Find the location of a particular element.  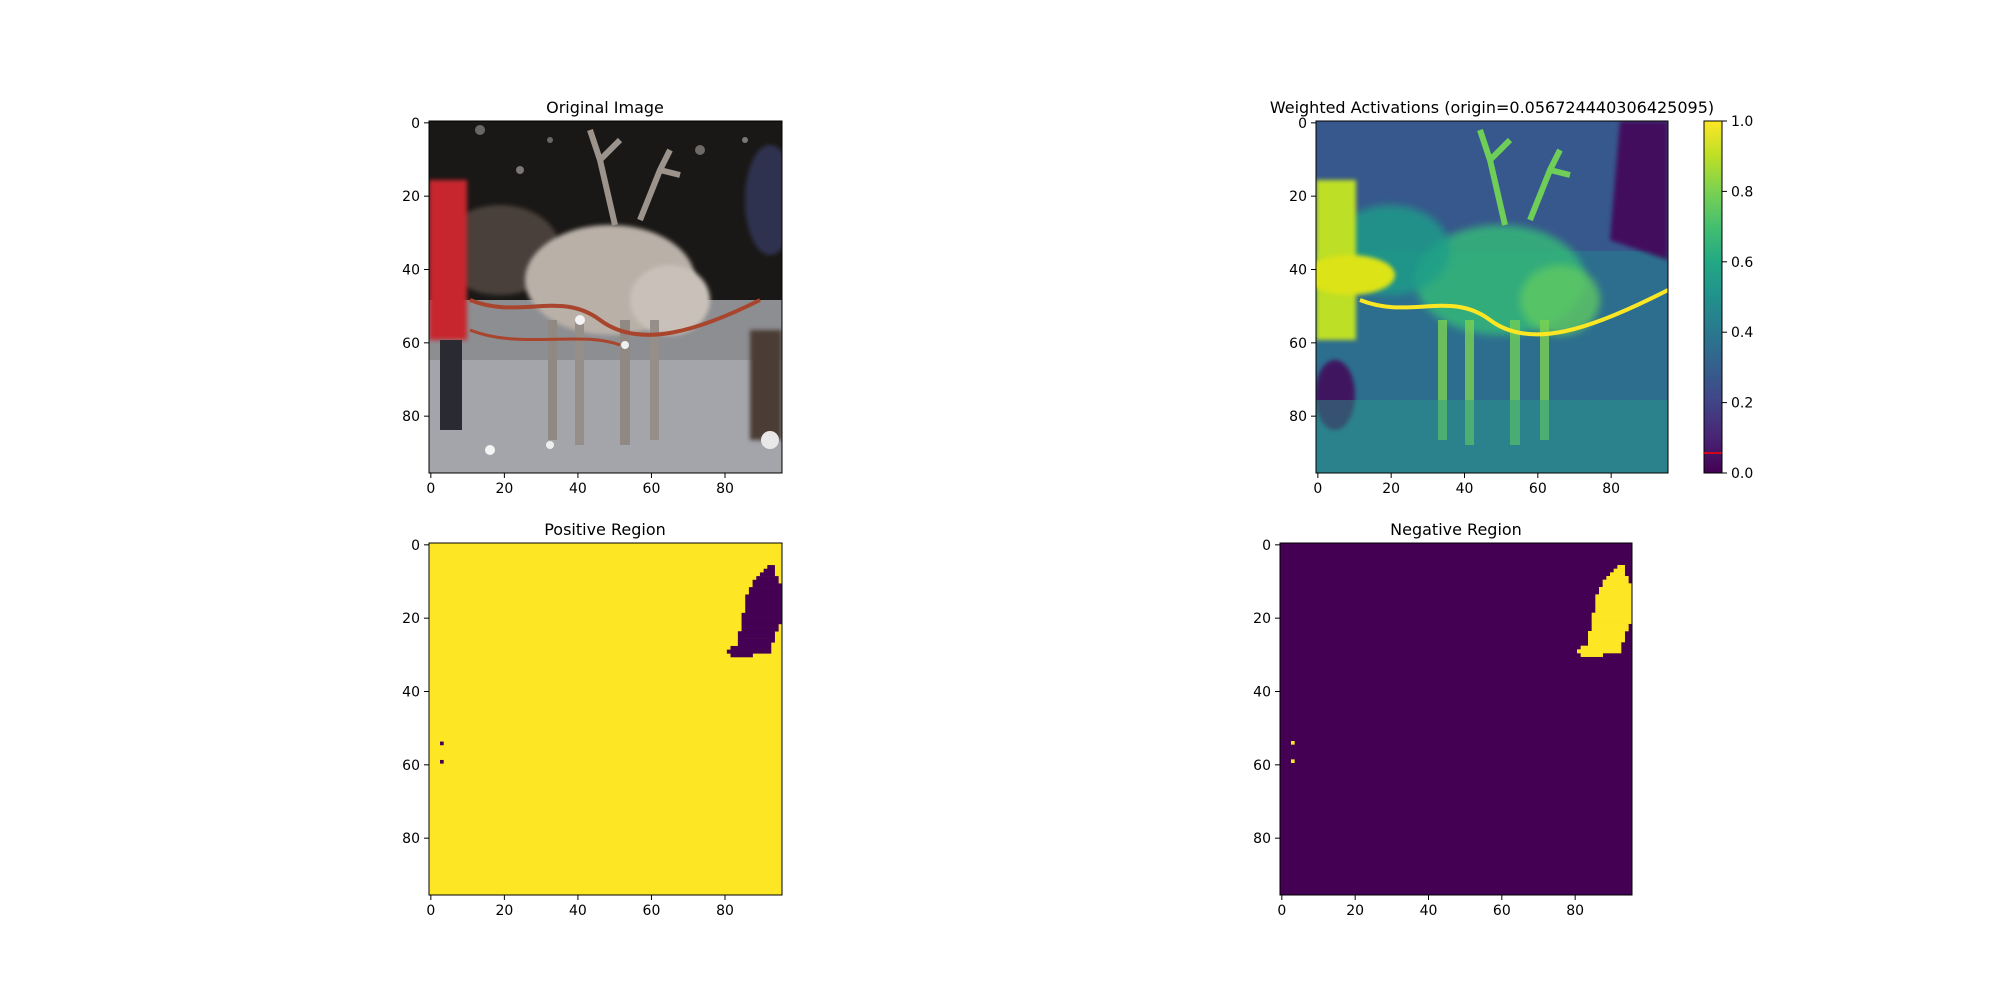

panel-original-image: Original Image is located at coordinates (592, 297).